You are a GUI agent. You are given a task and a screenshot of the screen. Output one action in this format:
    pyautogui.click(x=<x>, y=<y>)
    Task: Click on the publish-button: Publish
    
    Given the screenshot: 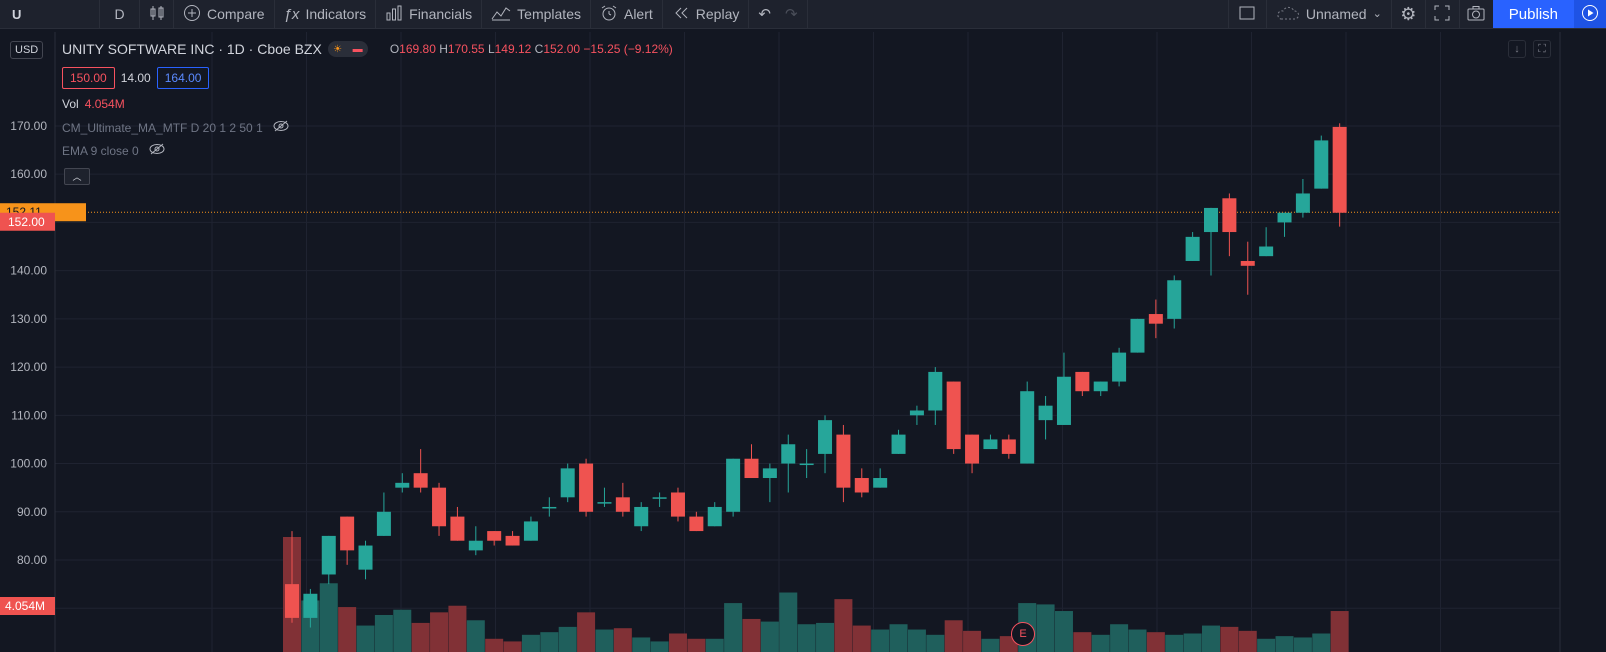 What is the action you would take?
    pyautogui.click(x=1533, y=14)
    